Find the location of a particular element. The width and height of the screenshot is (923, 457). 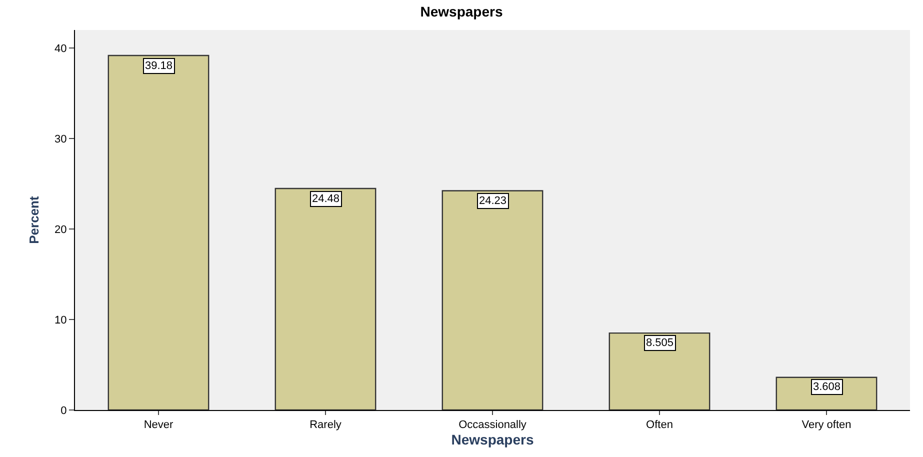

x-tick-label: Occassionally is located at coordinates (492, 425).